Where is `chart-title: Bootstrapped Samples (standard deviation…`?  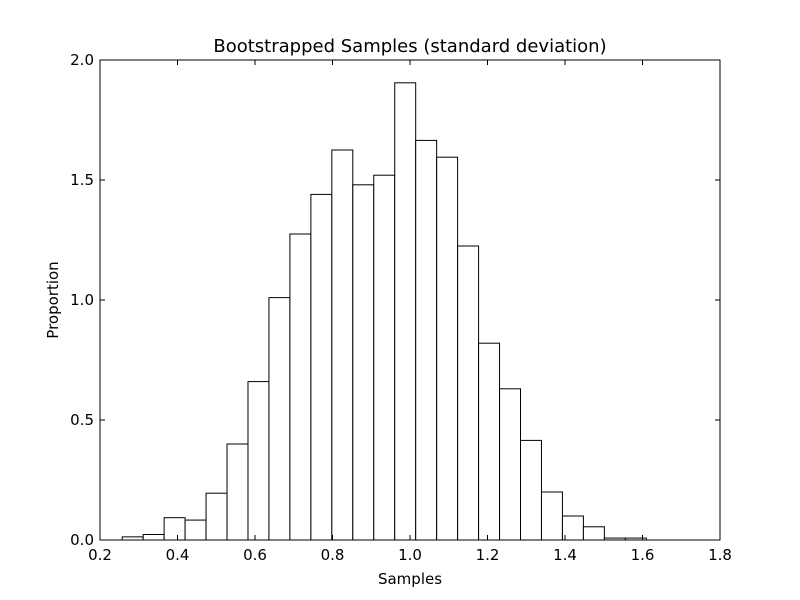
chart-title: Bootstrapped Samples (standard deviation… is located at coordinates (409, 46).